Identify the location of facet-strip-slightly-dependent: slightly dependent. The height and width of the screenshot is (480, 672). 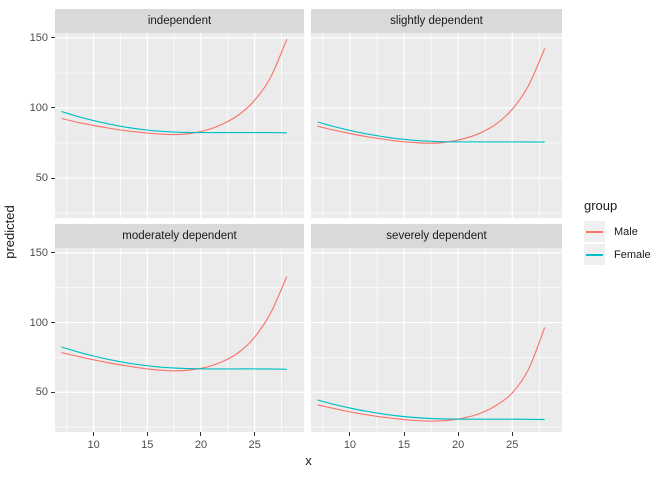
(436, 21).